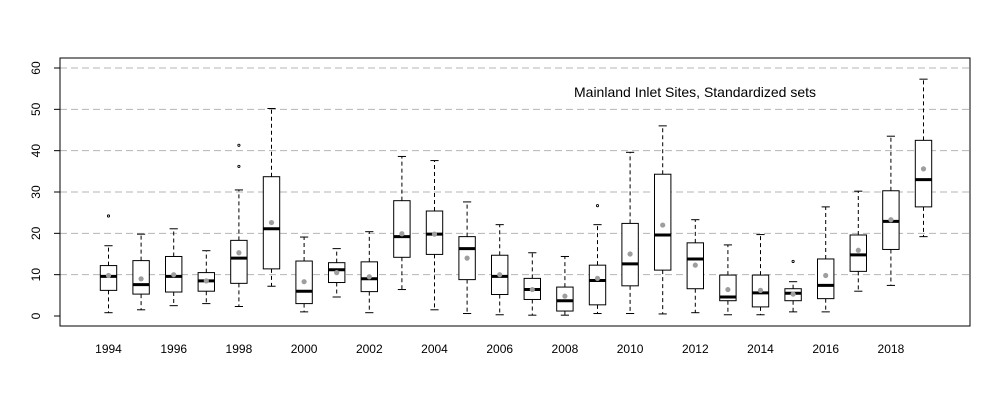 This screenshot has height=400, width=1000. I want to click on box-2010, so click(630, 233).